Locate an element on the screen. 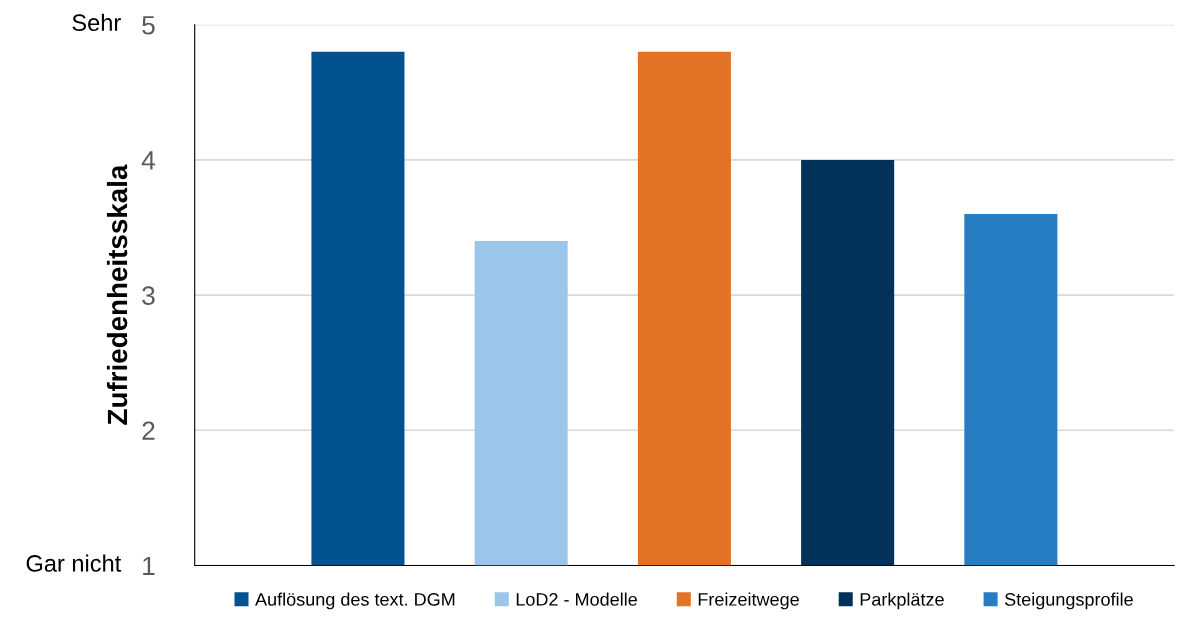 The height and width of the screenshot is (618, 1180). text: Sehr is located at coordinates (96, 22).